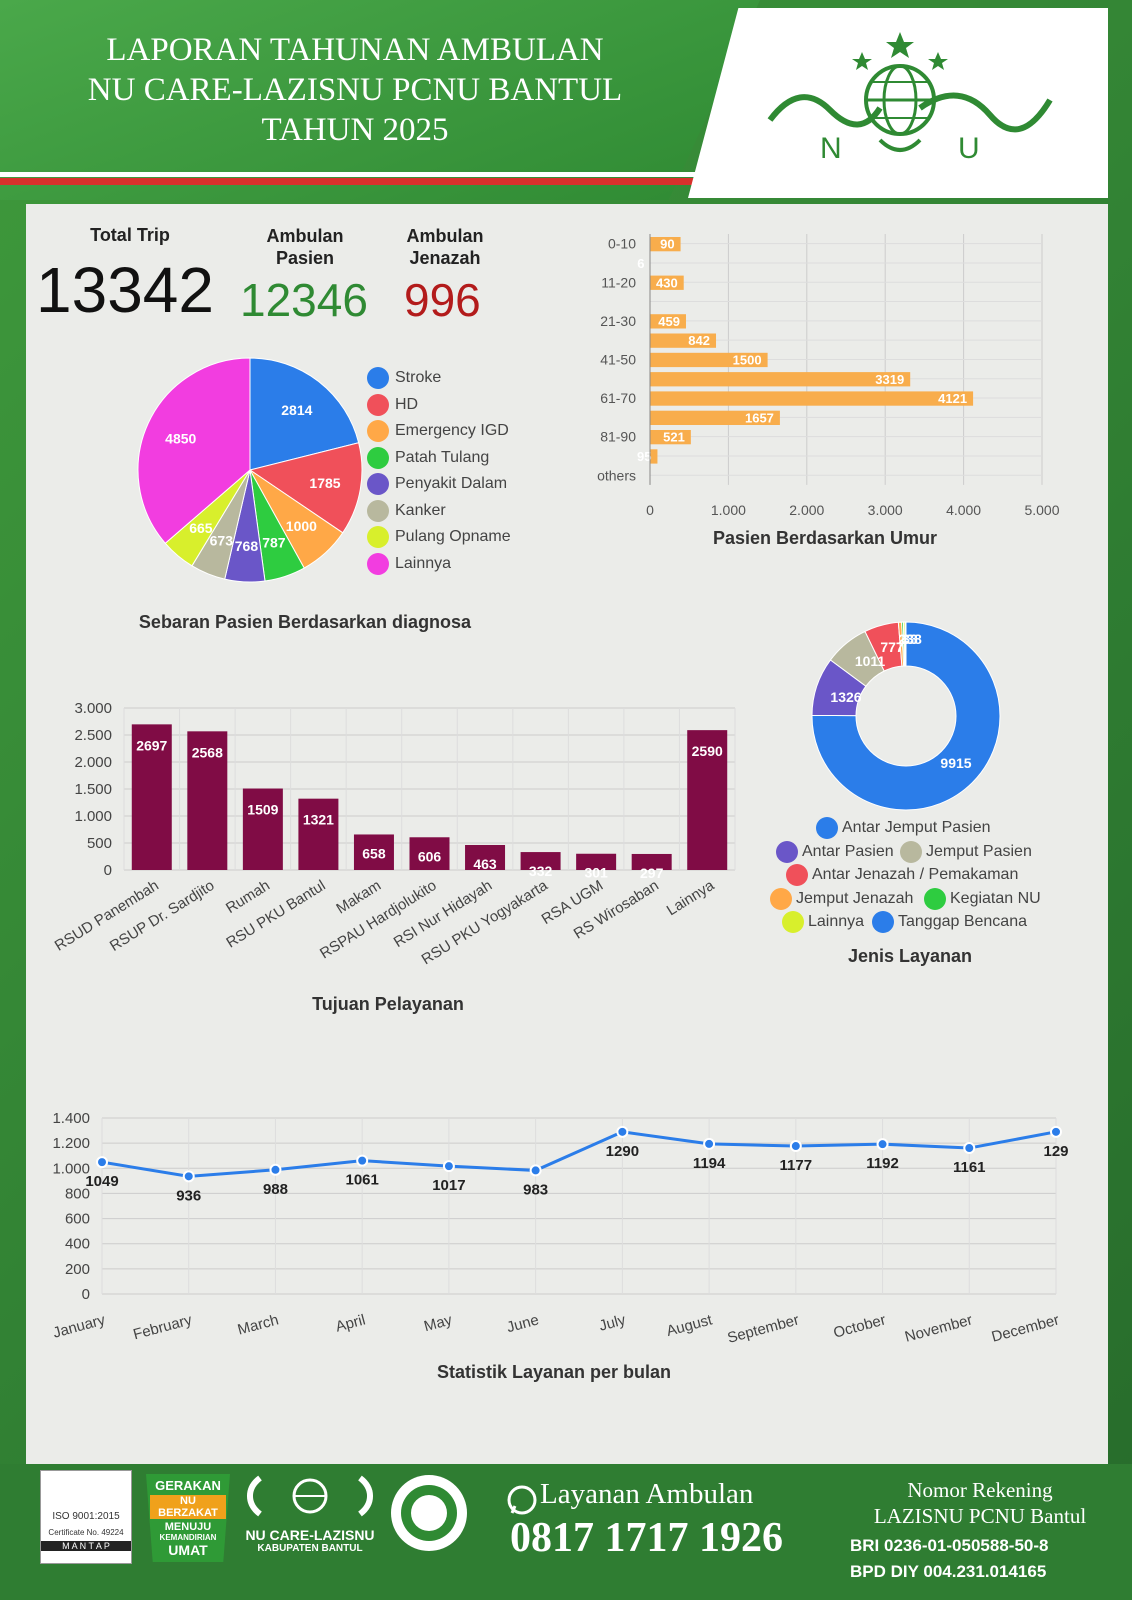 This screenshot has height=1600, width=1132. Describe the element at coordinates (361, 1180) in the screenshot. I see `series-point-label: 1061` at that location.